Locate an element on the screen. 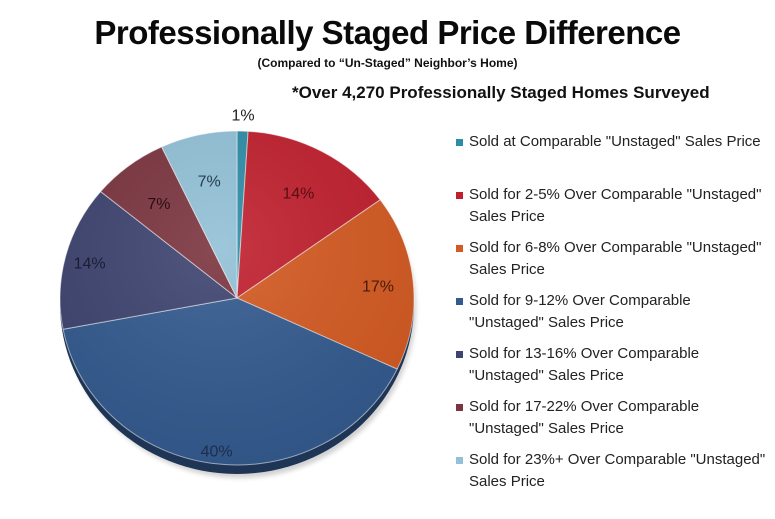 This screenshot has height=519, width=775. pie-slice-label: 1% is located at coordinates (243, 115).